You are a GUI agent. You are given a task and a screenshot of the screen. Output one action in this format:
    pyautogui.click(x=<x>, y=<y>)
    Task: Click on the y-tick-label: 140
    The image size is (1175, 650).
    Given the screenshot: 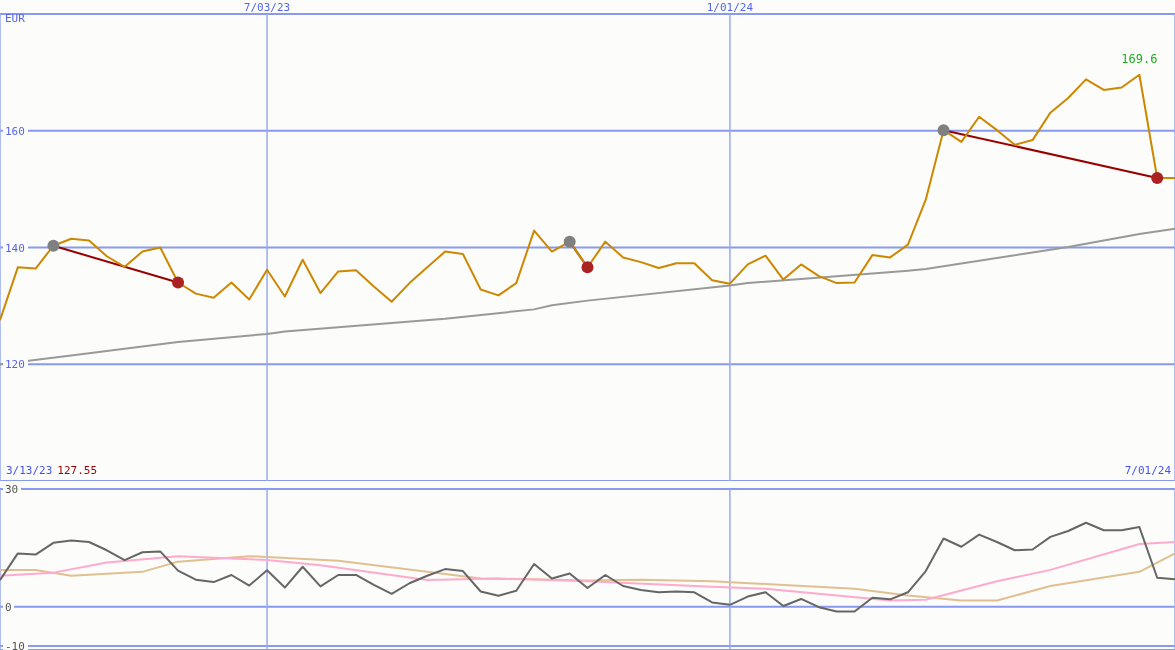 What is the action you would take?
    pyautogui.click(x=15, y=248)
    